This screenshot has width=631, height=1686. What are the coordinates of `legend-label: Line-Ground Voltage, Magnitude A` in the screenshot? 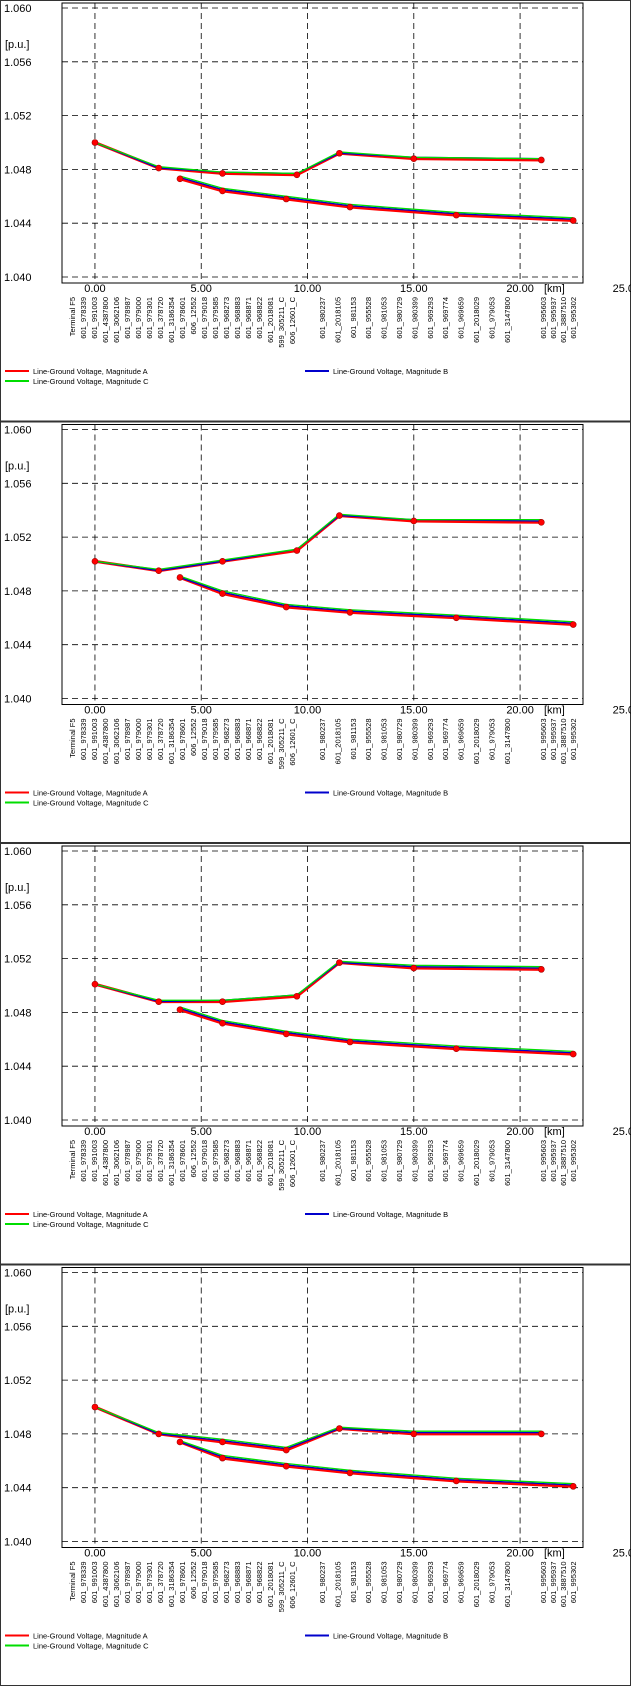 It's located at (90, 793).